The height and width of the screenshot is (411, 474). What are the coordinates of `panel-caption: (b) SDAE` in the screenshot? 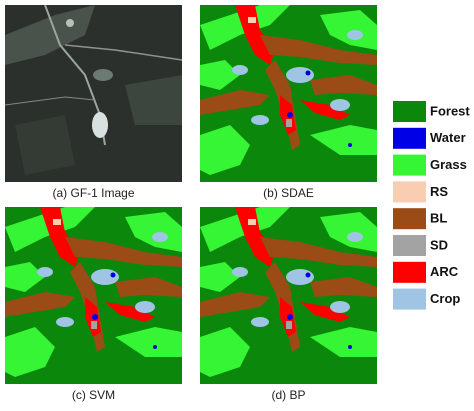 It's located at (288, 193).